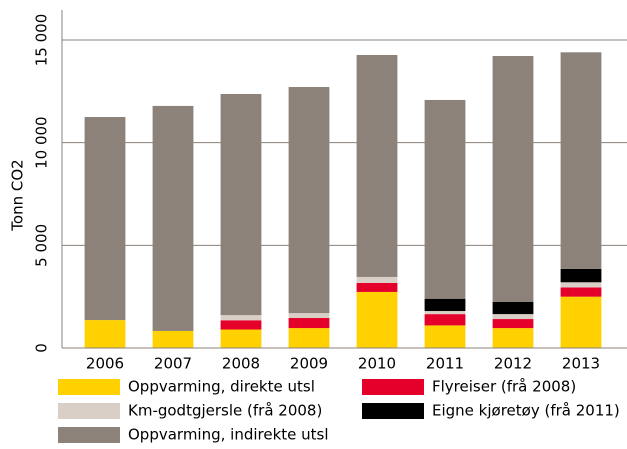  I want to click on y-tick-label: 5 000, so click(42, 245).